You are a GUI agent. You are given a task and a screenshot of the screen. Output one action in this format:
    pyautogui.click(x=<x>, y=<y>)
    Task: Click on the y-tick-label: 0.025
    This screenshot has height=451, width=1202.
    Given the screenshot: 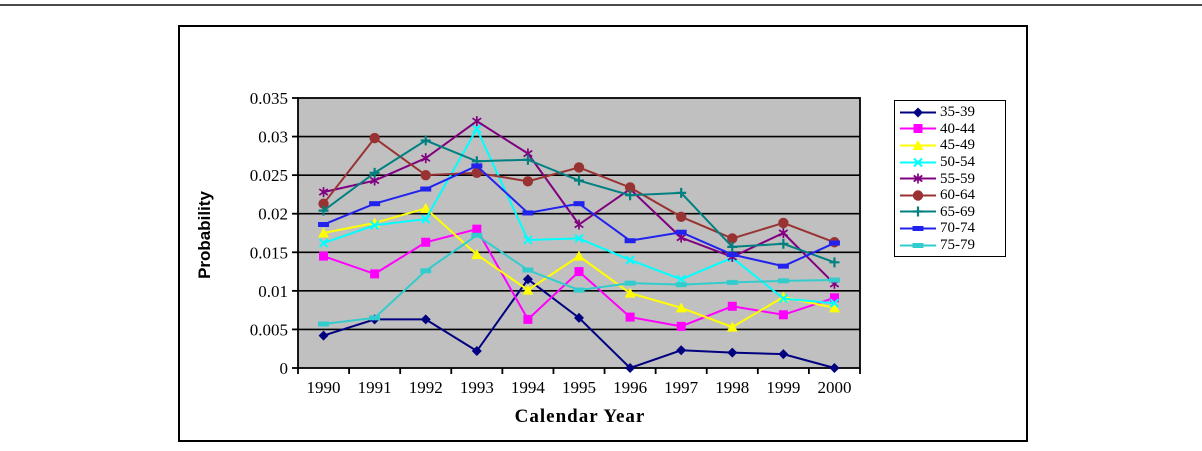 What is the action you would take?
    pyautogui.click(x=269, y=175)
    